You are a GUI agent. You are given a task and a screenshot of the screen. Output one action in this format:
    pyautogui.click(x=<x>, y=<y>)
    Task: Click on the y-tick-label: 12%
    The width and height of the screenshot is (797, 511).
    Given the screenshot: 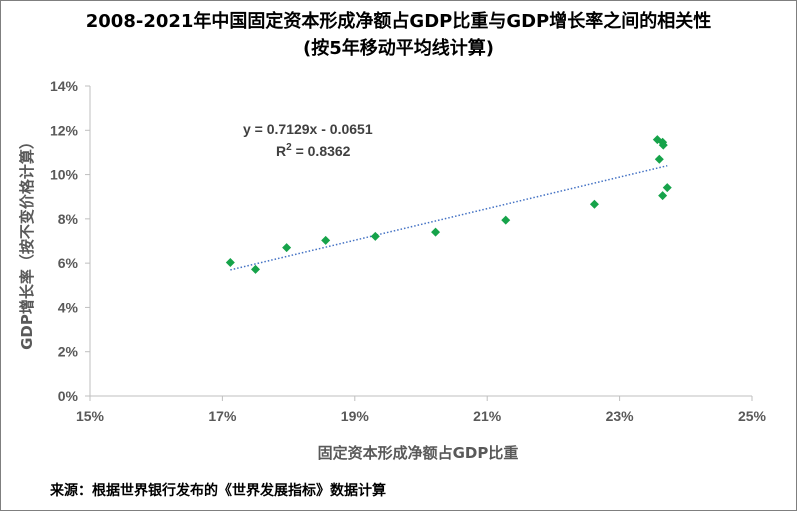 What is the action you would take?
    pyautogui.click(x=64, y=130)
    